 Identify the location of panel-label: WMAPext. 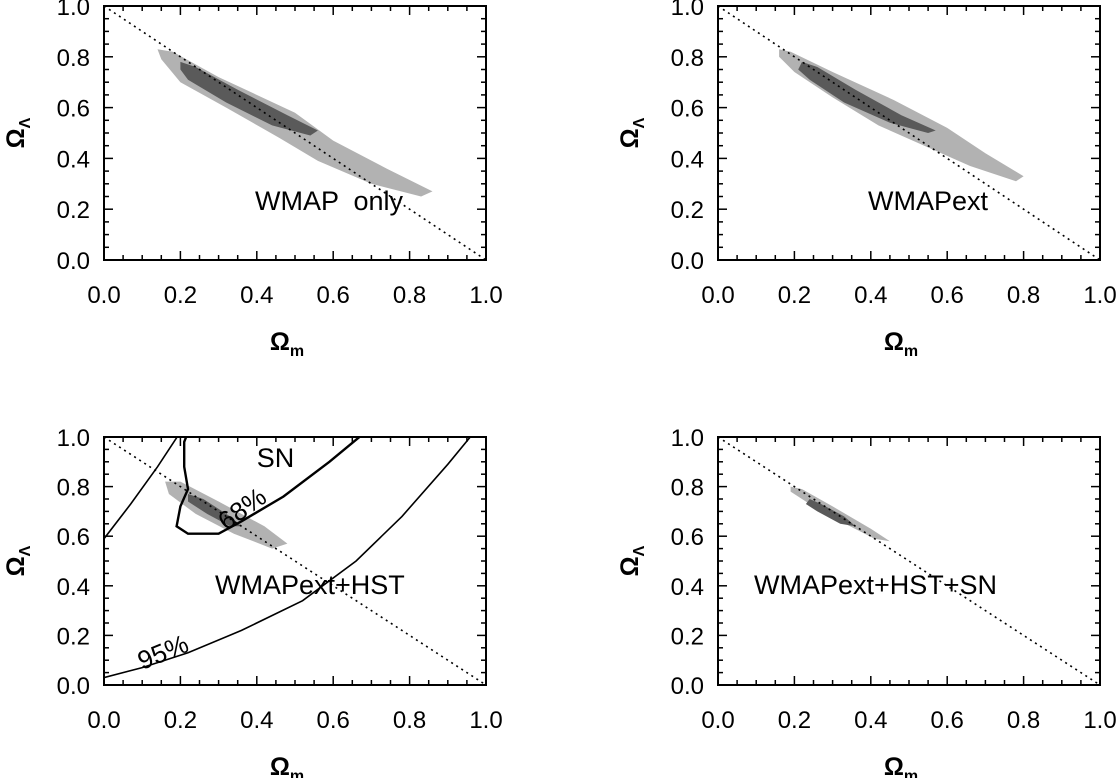
(928, 201).